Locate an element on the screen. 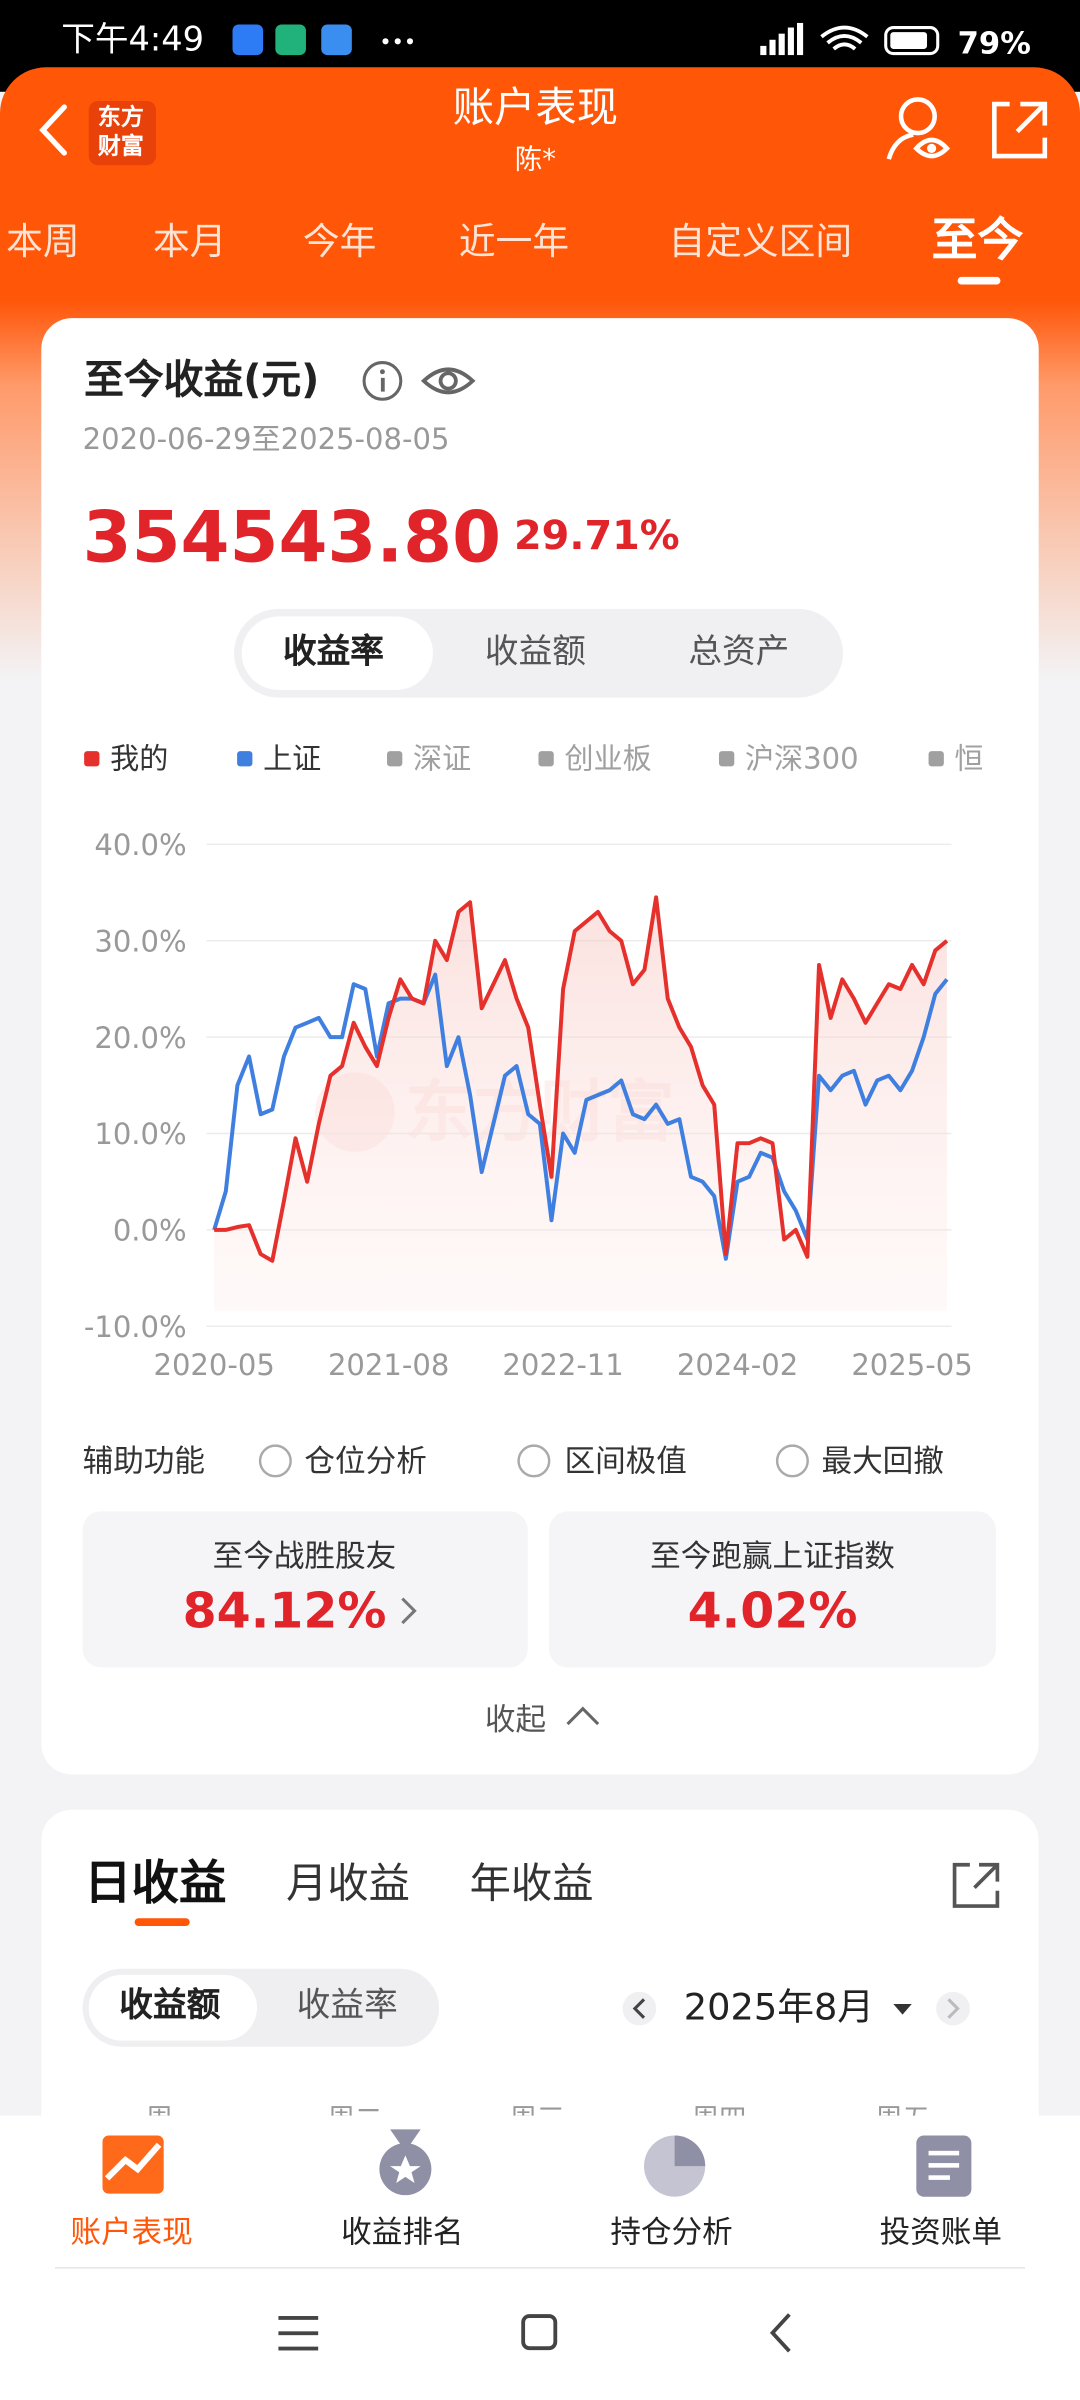 This screenshot has height=2400, width=1080. aux-option: 仓位分析 is located at coordinates (365, 1461).